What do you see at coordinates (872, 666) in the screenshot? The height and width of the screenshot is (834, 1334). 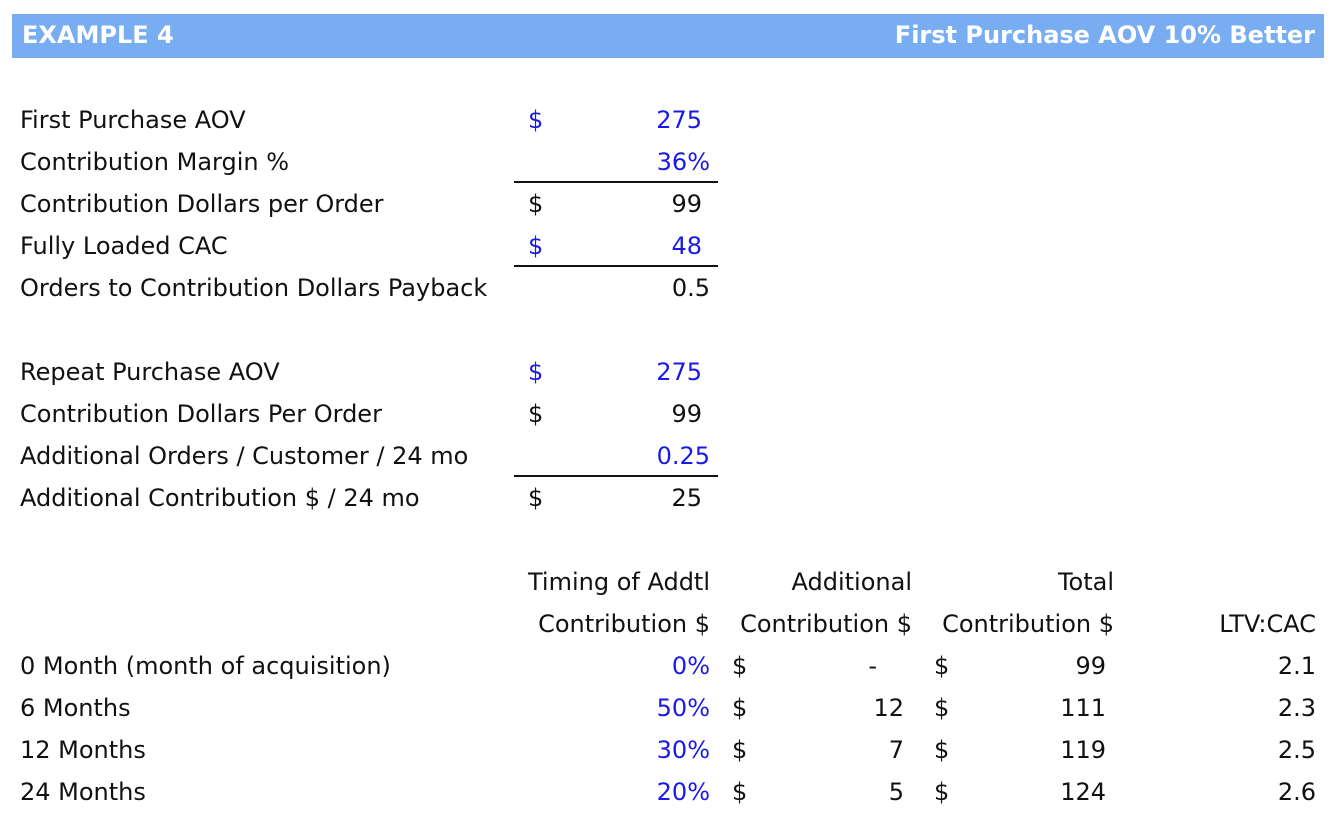 I see `additional-value: -` at bounding box center [872, 666].